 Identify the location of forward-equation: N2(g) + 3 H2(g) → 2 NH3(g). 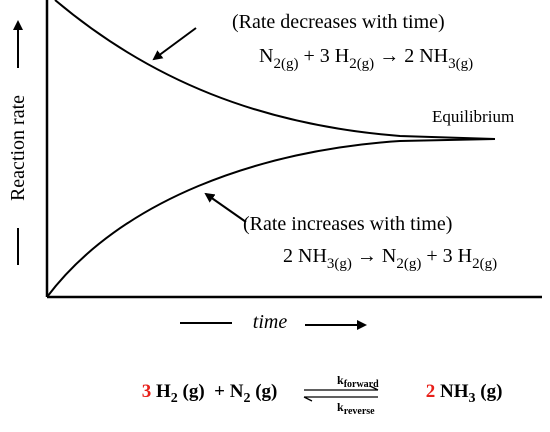
(361, 59).